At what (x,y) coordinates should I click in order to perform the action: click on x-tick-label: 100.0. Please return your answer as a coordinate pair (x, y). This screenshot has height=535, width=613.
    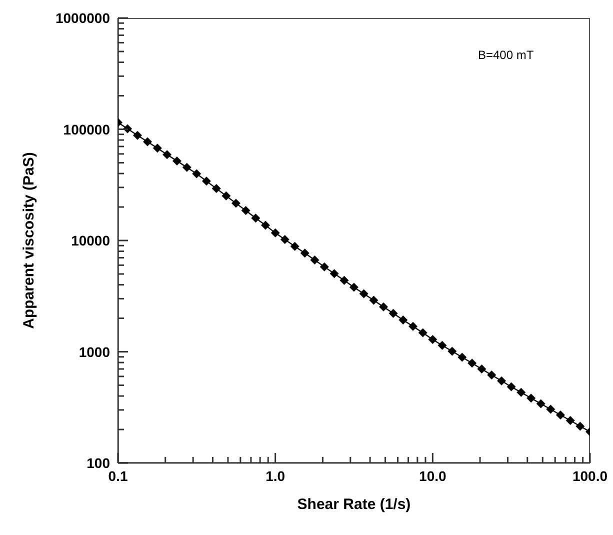
    Looking at the image, I should click on (590, 476).